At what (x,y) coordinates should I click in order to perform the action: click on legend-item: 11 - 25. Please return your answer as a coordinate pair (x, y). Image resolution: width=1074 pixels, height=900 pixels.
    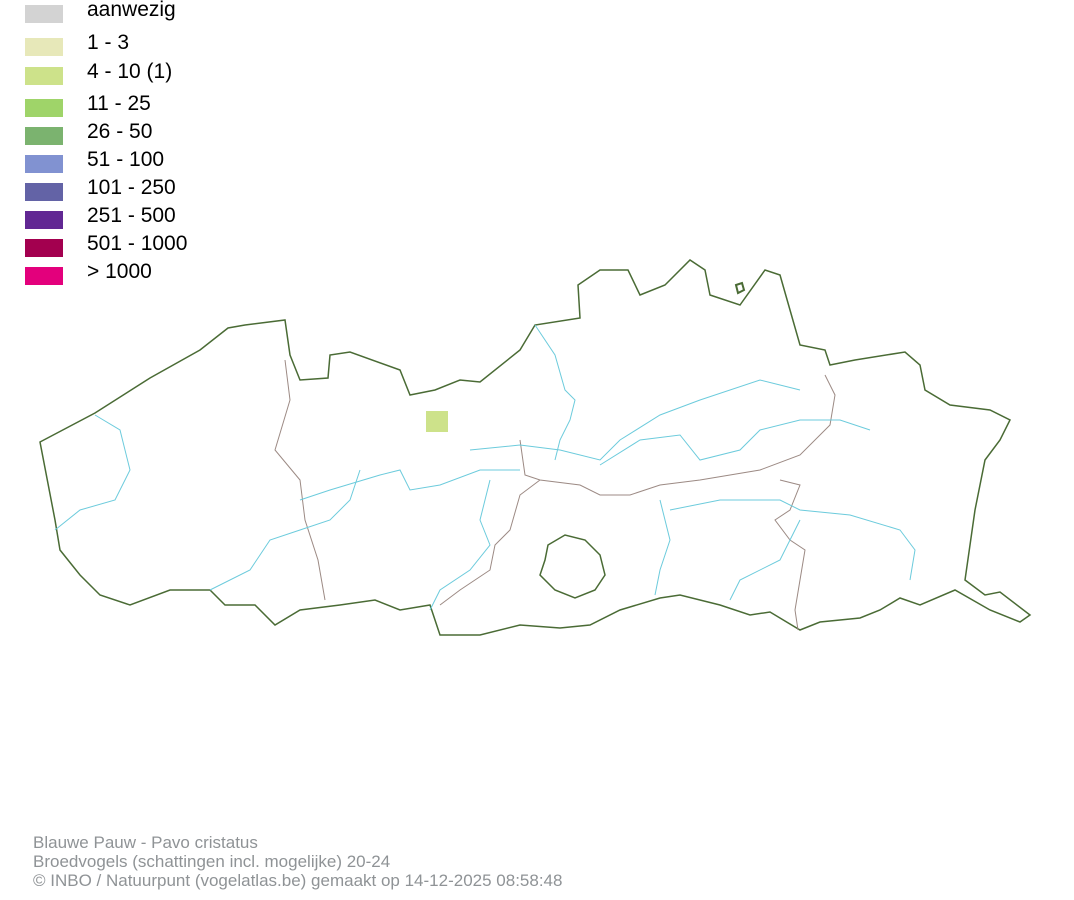
    Looking at the image, I should click on (175, 104).